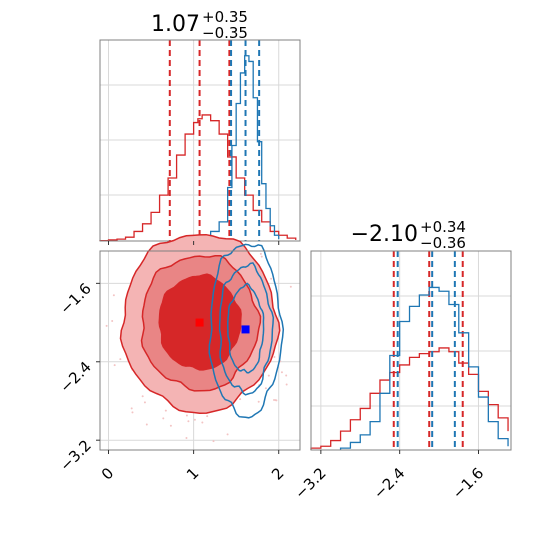  I want to click on joint-xtick-label-2: 2, so click(277, 473).